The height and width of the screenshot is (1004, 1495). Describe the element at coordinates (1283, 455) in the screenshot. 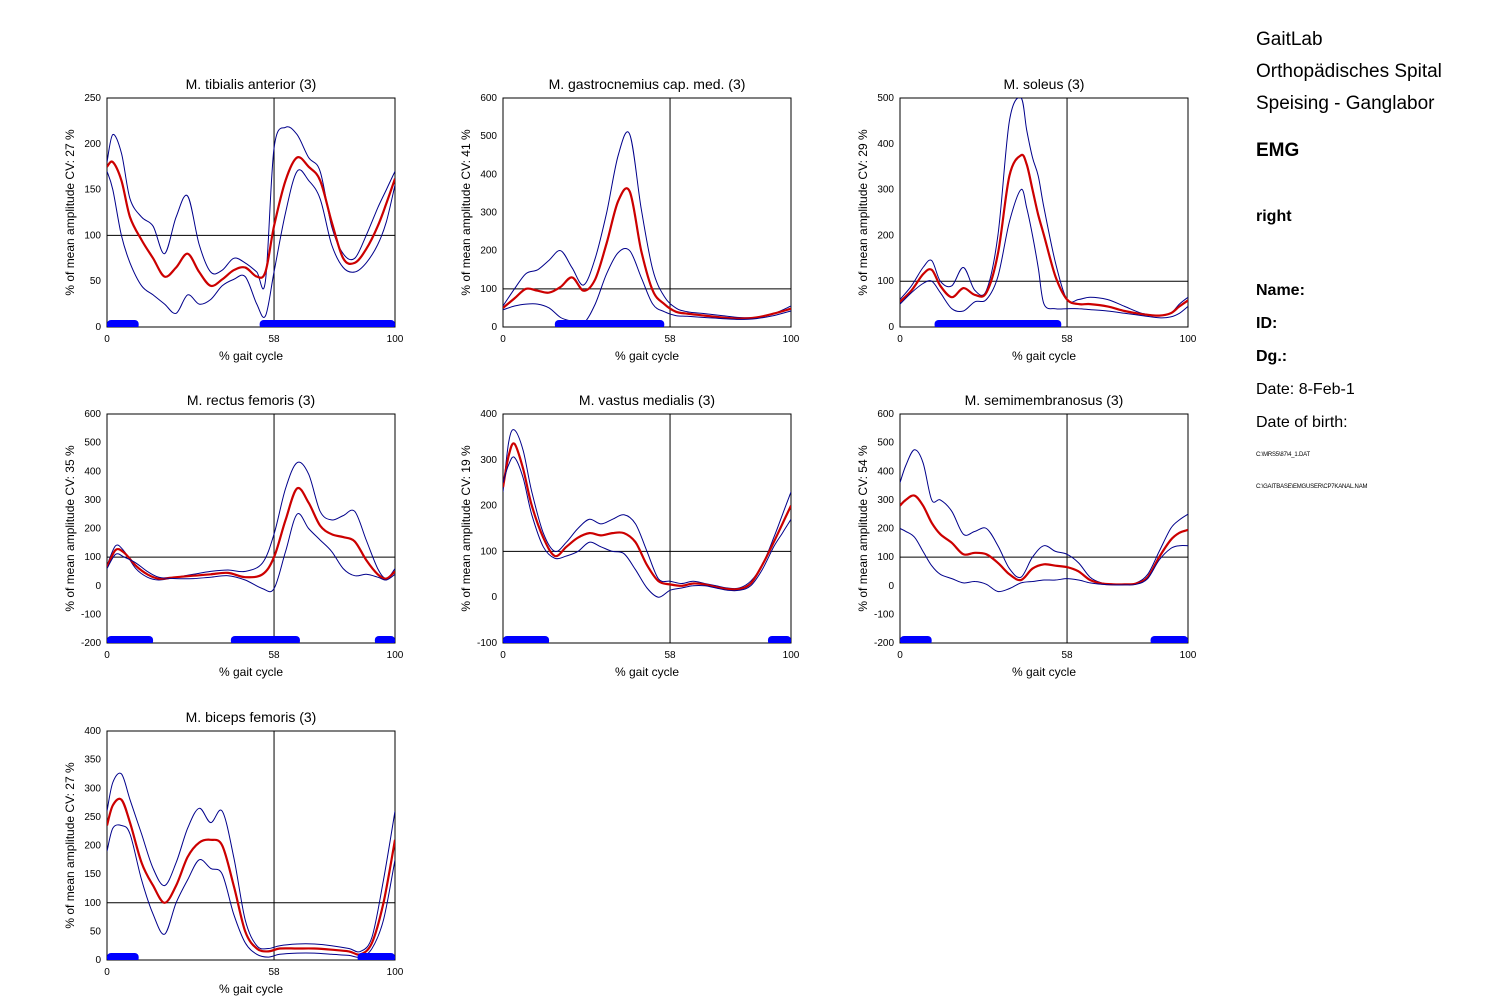

I see `file-path-1: C:\MRS5\87\4_1.DAT` at that location.